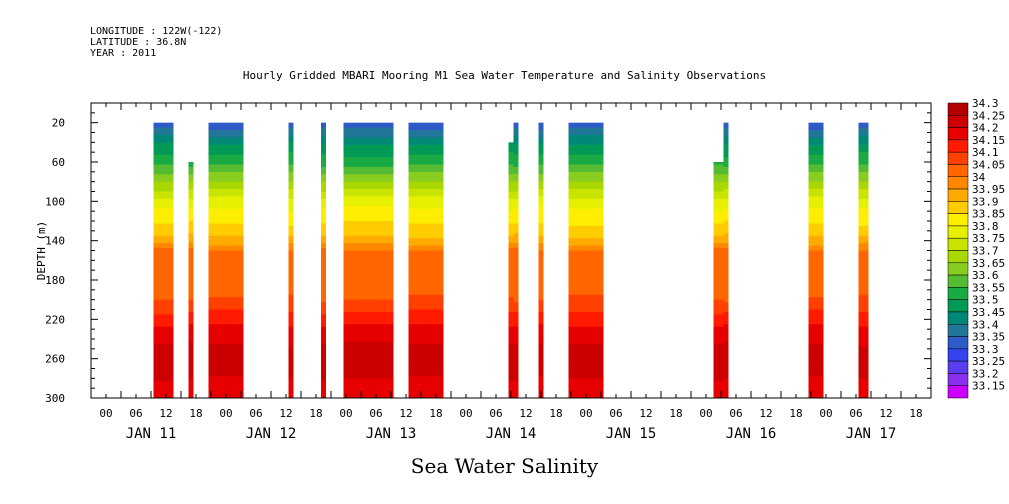 The height and width of the screenshot is (504, 1009). I want to click on legend-label: 33.55, so click(988, 287).